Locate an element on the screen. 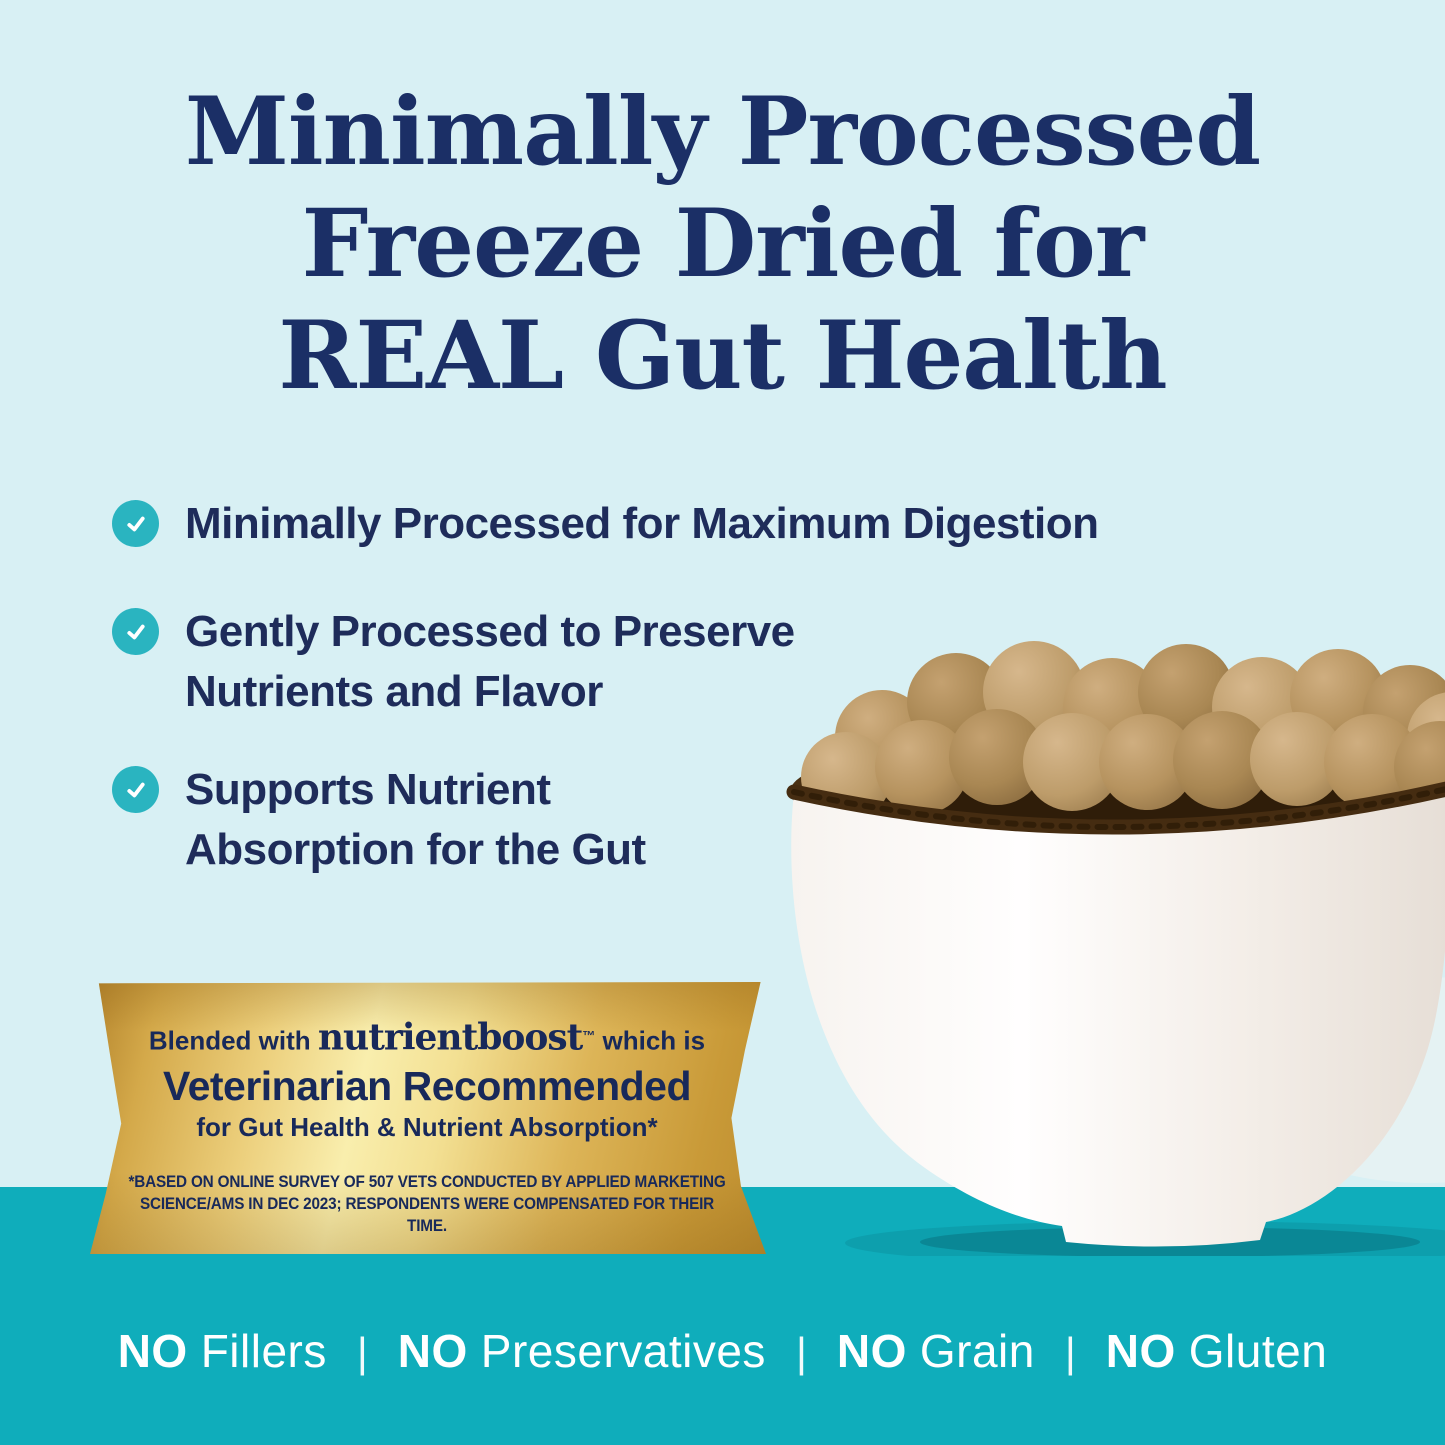  claim-item: NO Preservatives is located at coordinates (581, 1351).